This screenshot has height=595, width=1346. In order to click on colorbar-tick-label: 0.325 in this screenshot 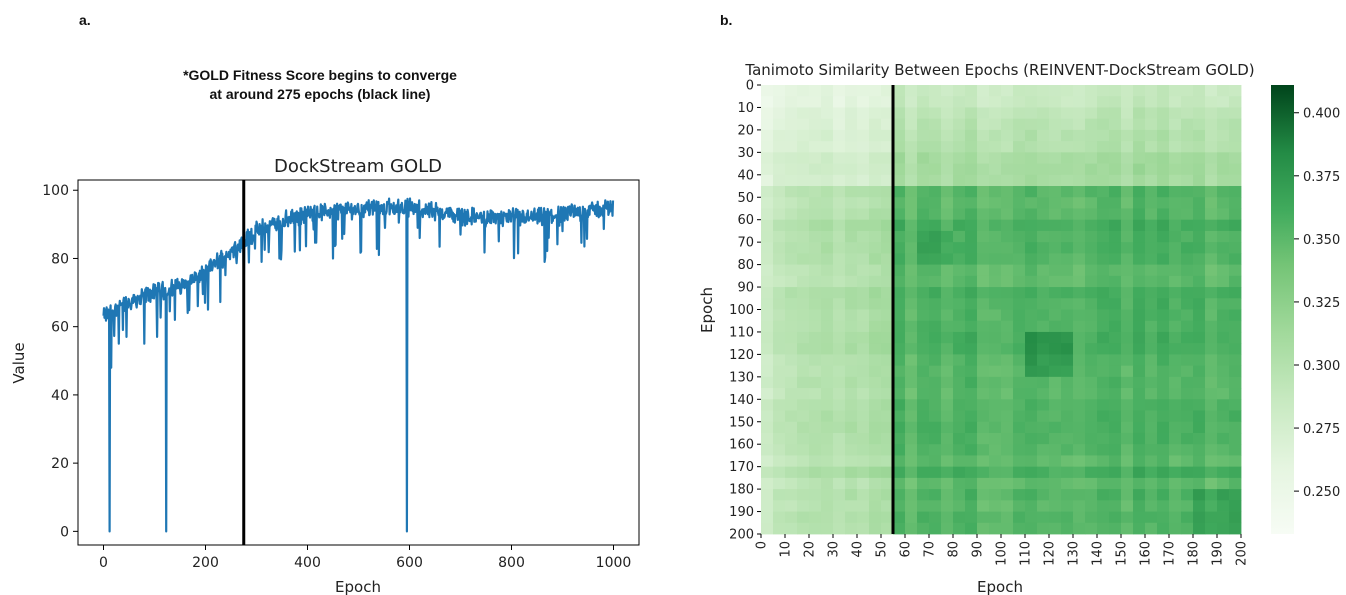, I will do `click(1321, 303)`.